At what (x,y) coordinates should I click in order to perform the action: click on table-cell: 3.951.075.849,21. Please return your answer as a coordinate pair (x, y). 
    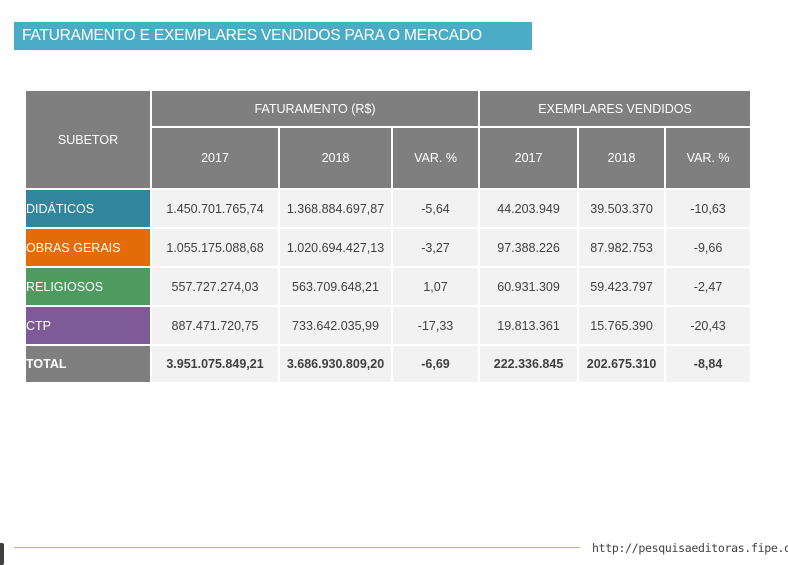
    Looking at the image, I should click on (215, 364).